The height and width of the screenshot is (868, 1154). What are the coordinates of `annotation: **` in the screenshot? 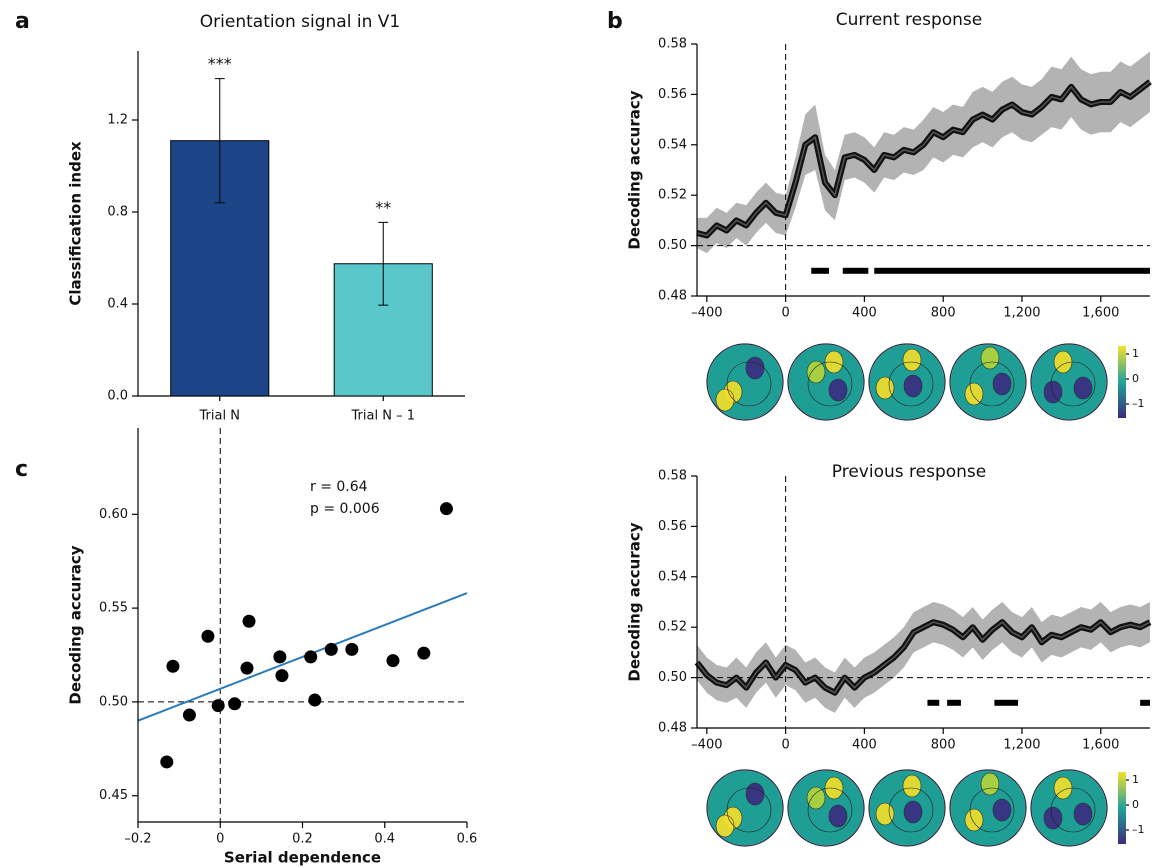 It's located at (383, 207).